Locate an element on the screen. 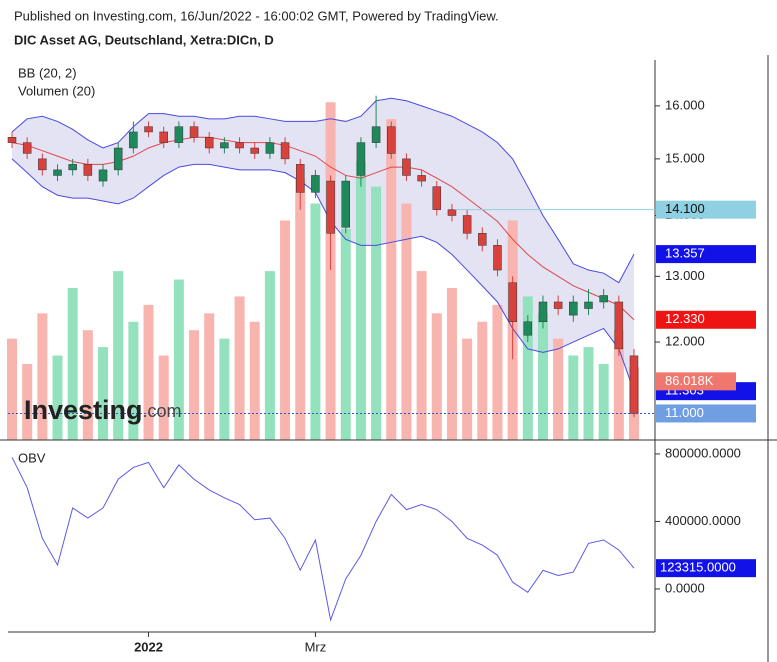 The height and width of the screenshot is (662, 777). price-tag-label: 12.330 is located at coordinates (685, 318).